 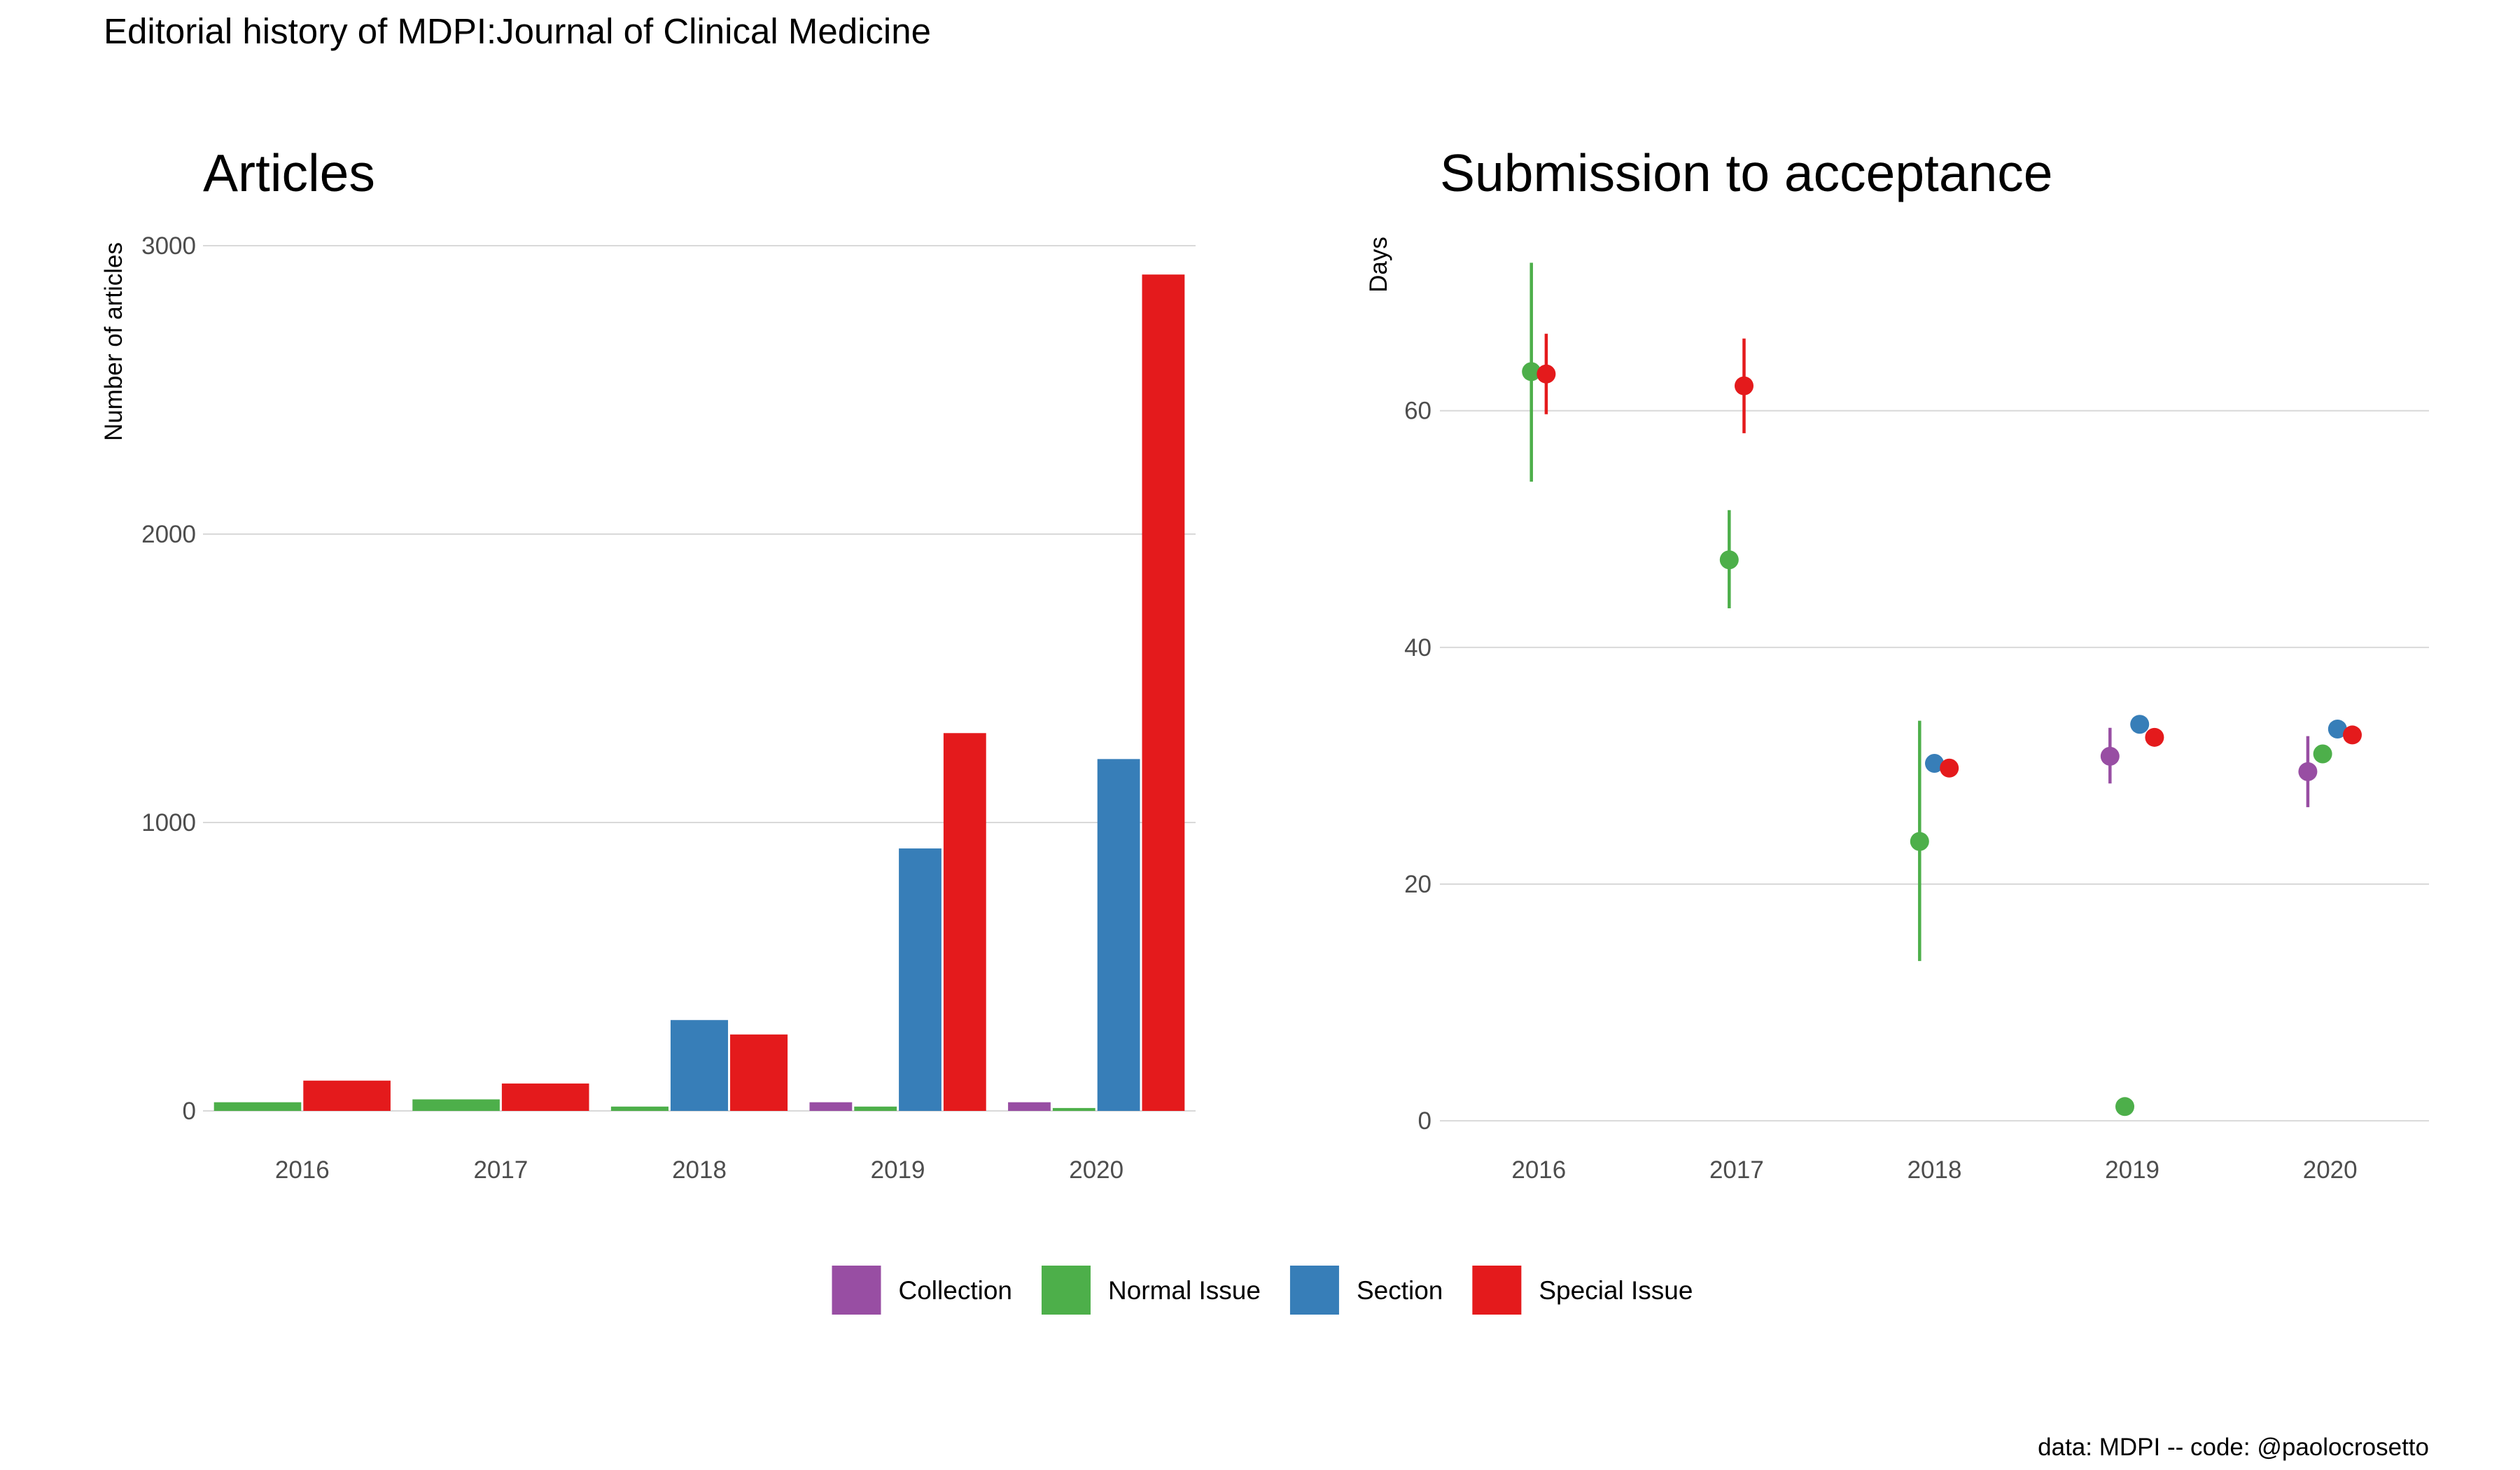 I want to click on bar-normal-issue-2016, so click(x=258, y=1106).